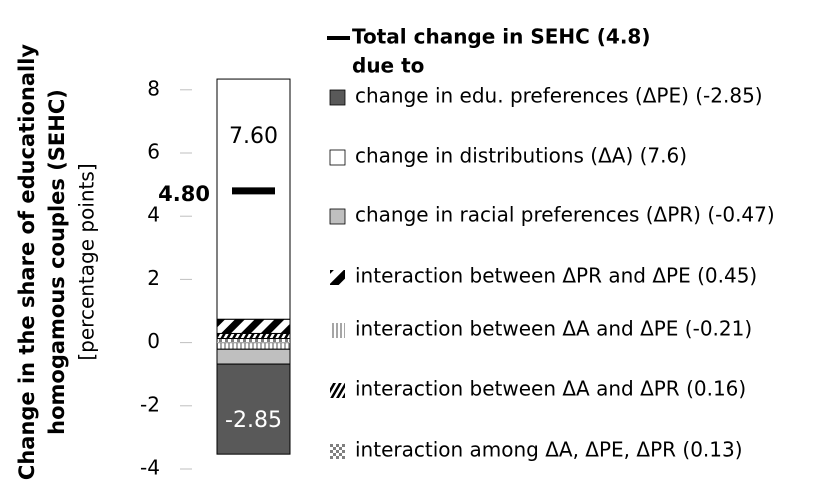 The height and width of the screenshot is (493, 830). Describe the element at coordinates (501, 37) in the screenshot. I see `legend-label: Total change in SEHC (4.8)` at that location.